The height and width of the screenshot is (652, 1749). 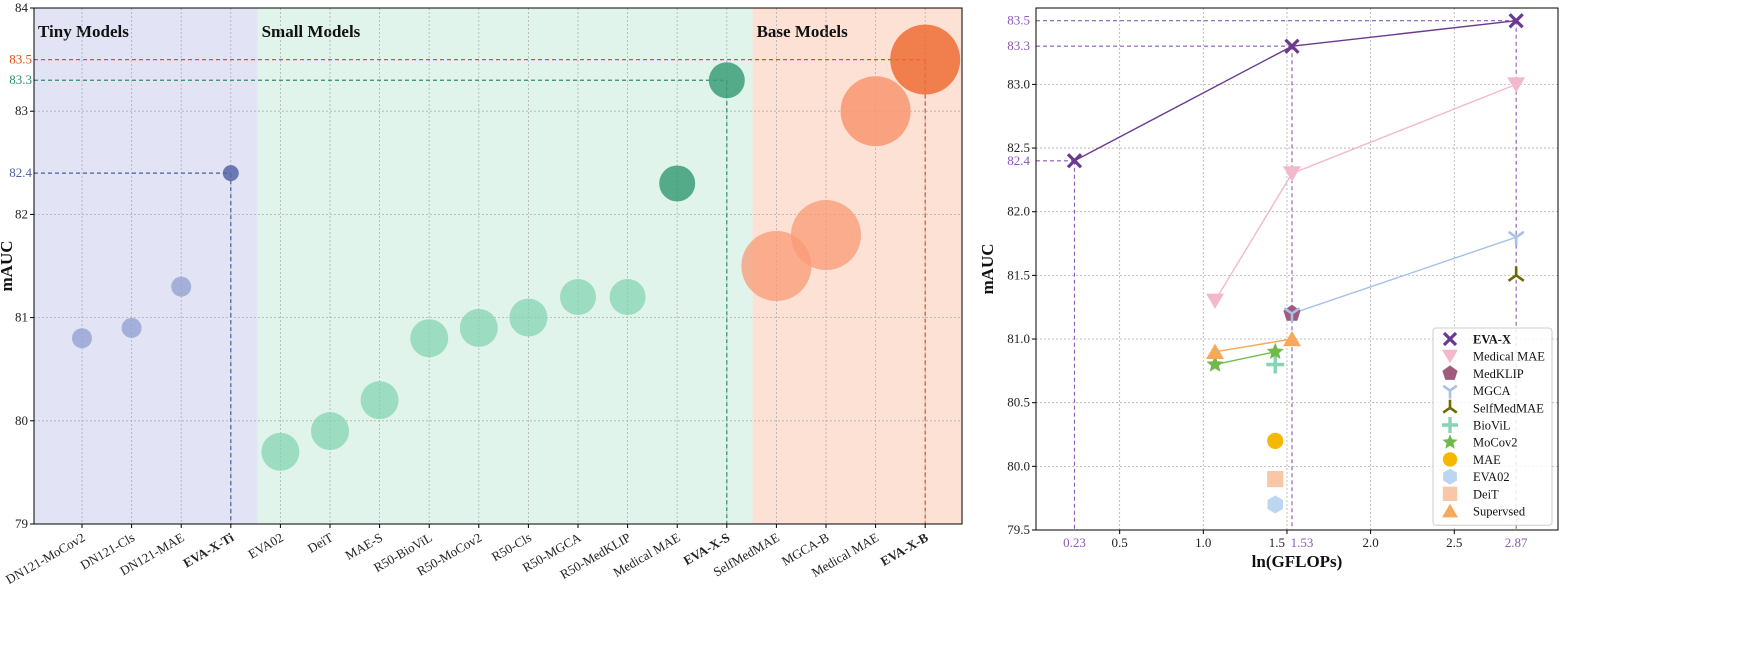 What do you see at coordinates (1074, 542) in the screenshot?
I see `highlight-x-tick-label: 0.23` at bounding box center [1074, 542].